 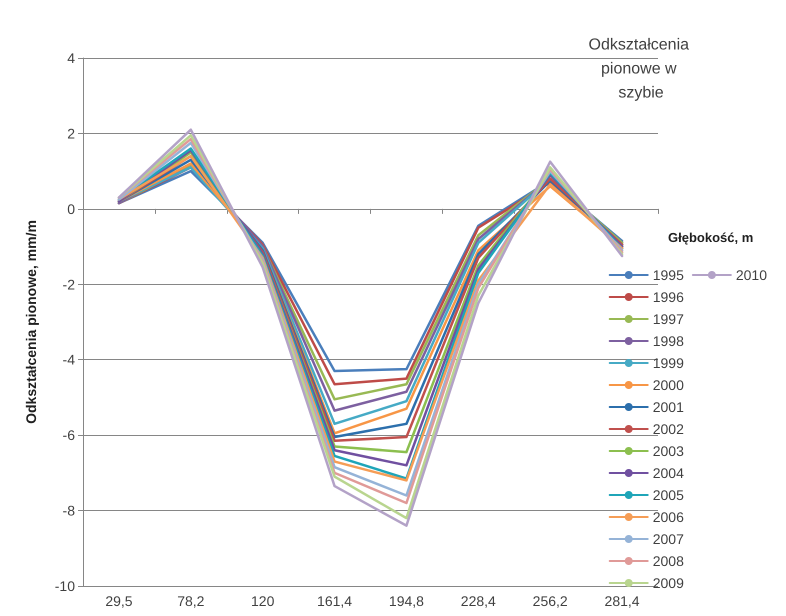 What do you see at coordinates (71, 133) in the screenshot?
I see `y-tick-label: 2` at bounding box center [71, 133].